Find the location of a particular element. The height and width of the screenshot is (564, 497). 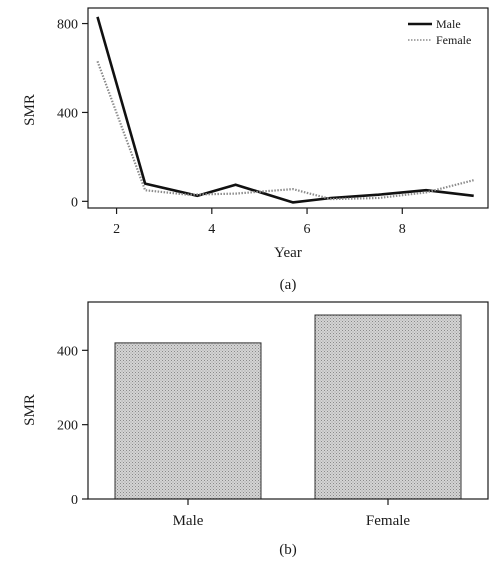

line-chart-y-tick-label: 400 is located at coordinates (67, 113).